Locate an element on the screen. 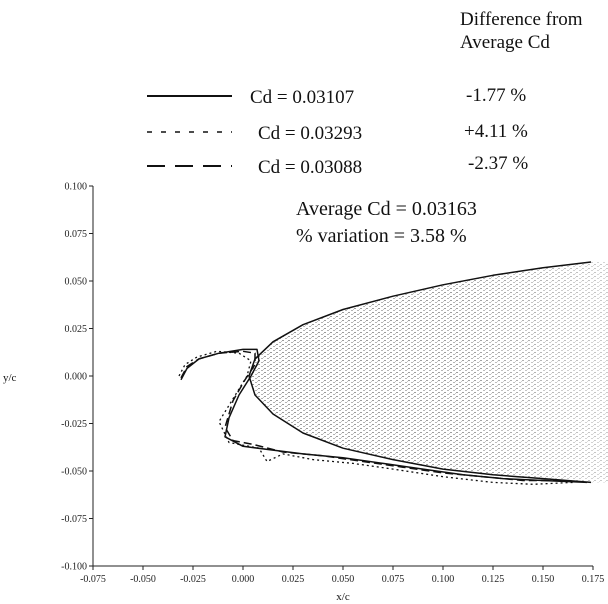 The height and width of the screenshot is (604, 608). x-tick-label: 0.150 is located at coordinates (543, 579).